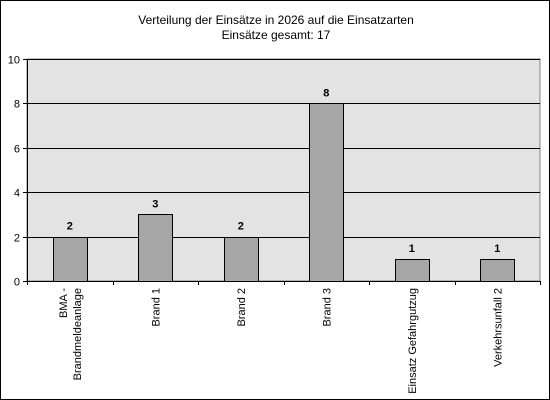 The height and width of the screenshot is (400, 550). What do you see at coordinates (155, 204) in the screenshot?
I see `data-label: 3` at bounding box center [155, 204].